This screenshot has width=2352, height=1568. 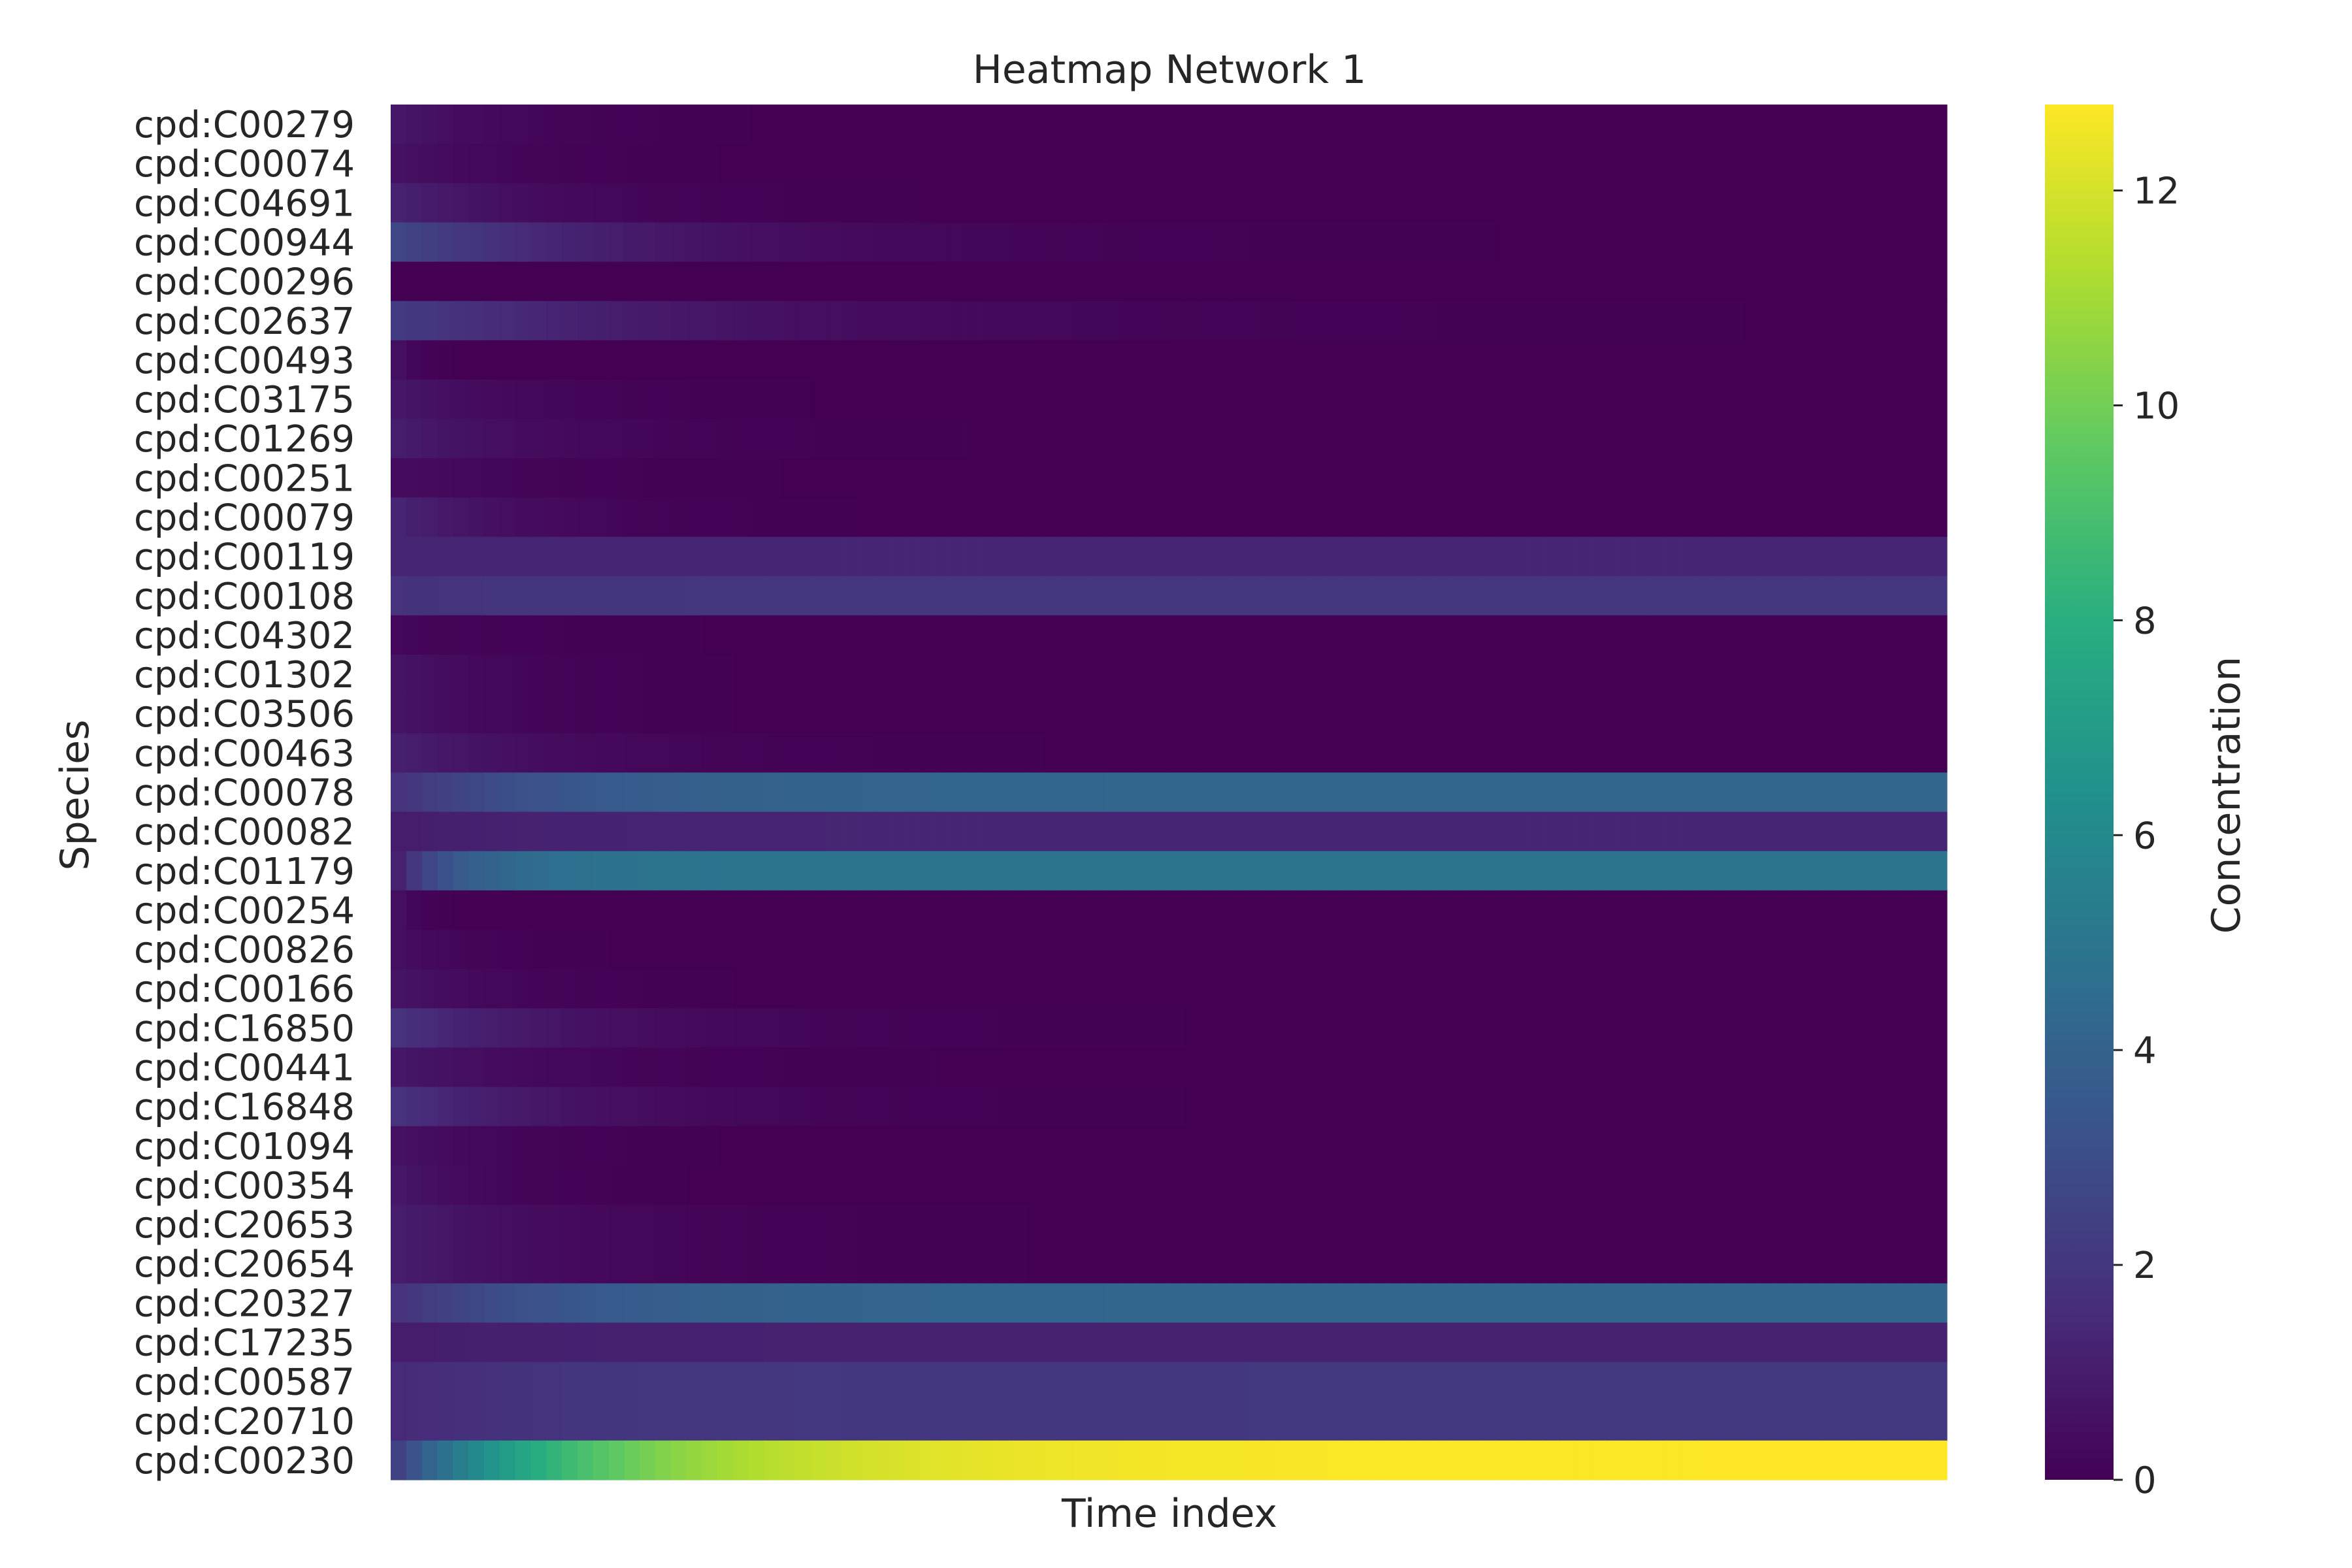 What do you see at coordinates (2145, 621) in the screenshot?
I see `colorbar-tick-label: 8` at bounding box center [2145, 621].